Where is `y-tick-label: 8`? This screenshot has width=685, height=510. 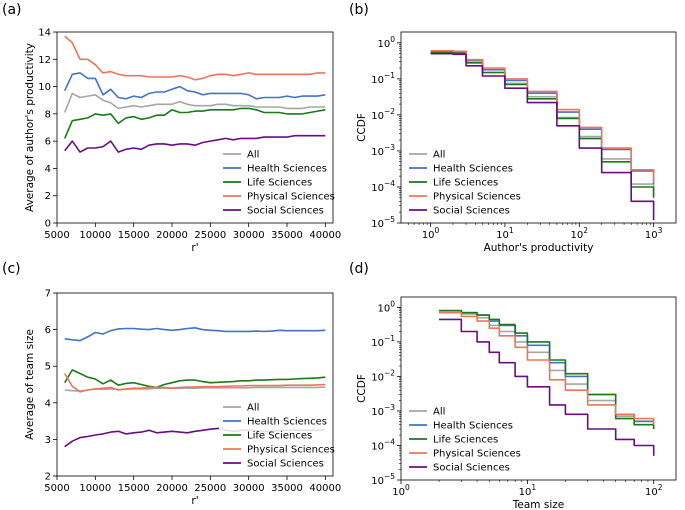 y-tick-label: 8 is located at coordinates (48, 114).